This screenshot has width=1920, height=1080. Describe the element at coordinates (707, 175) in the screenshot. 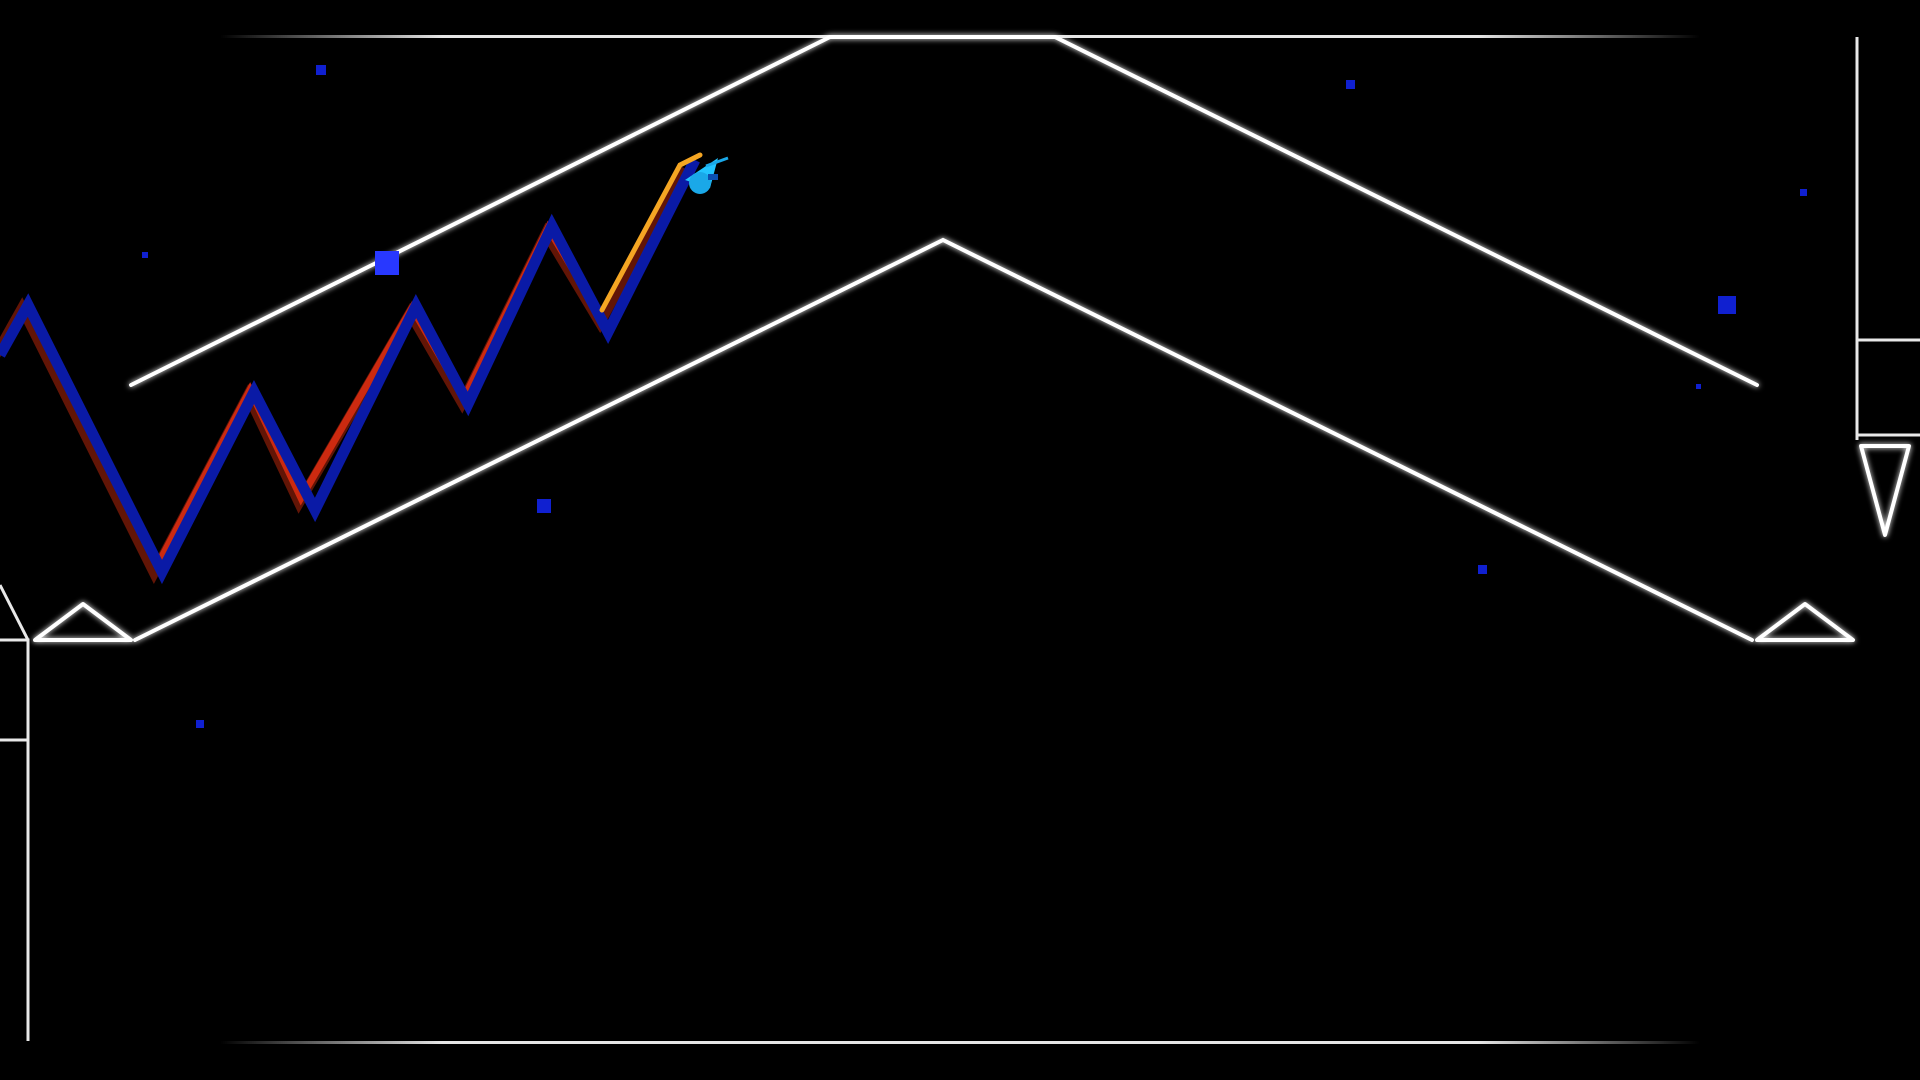

I see `wave-arrow-icon` at that location.